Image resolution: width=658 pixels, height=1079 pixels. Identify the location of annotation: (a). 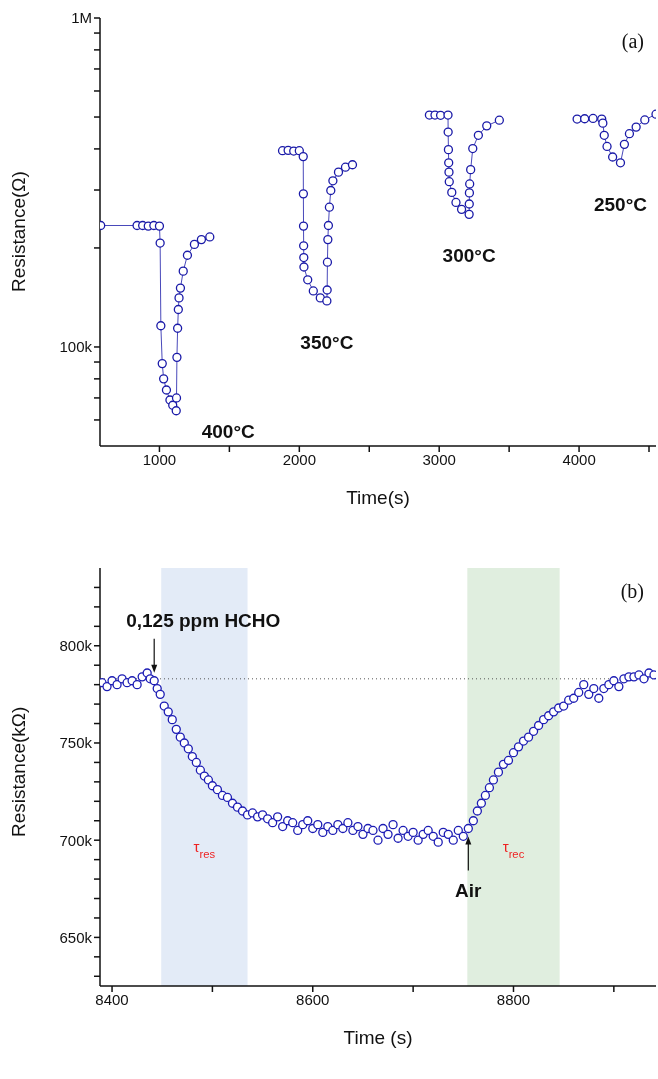
(632, 41).